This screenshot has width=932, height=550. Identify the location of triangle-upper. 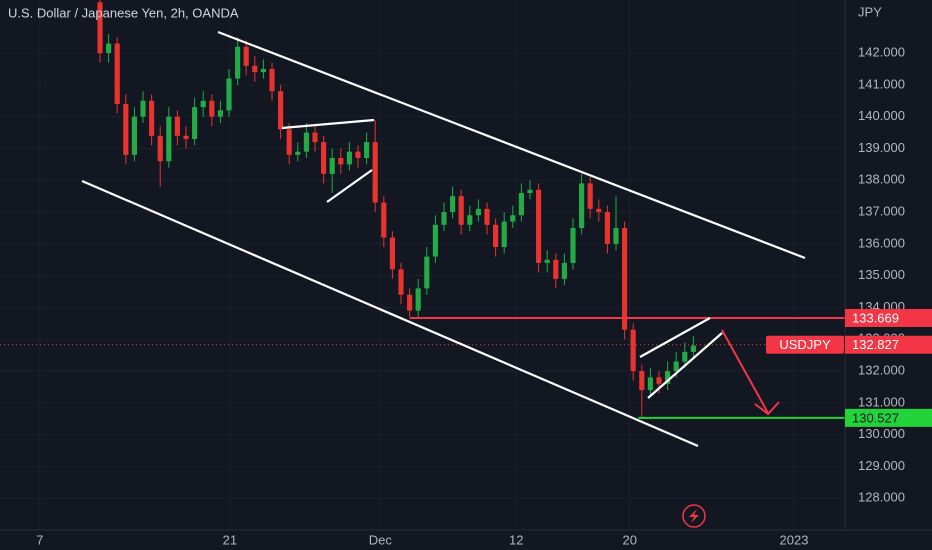
(328, 124).